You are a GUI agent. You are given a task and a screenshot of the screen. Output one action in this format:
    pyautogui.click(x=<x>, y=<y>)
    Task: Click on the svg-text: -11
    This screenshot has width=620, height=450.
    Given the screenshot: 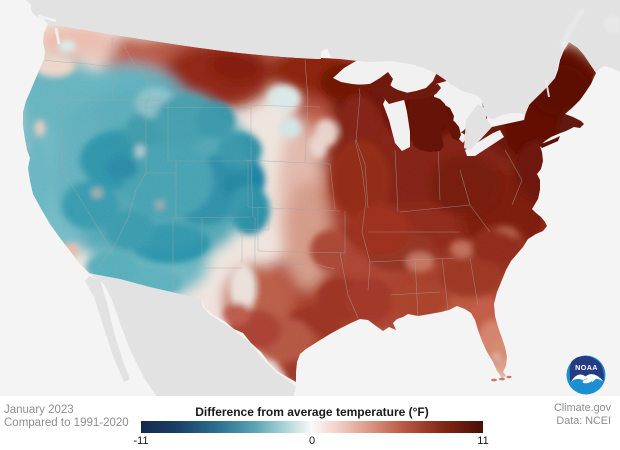 What is the action you would take?
    pyautogui.click(x=140, y=441)
    